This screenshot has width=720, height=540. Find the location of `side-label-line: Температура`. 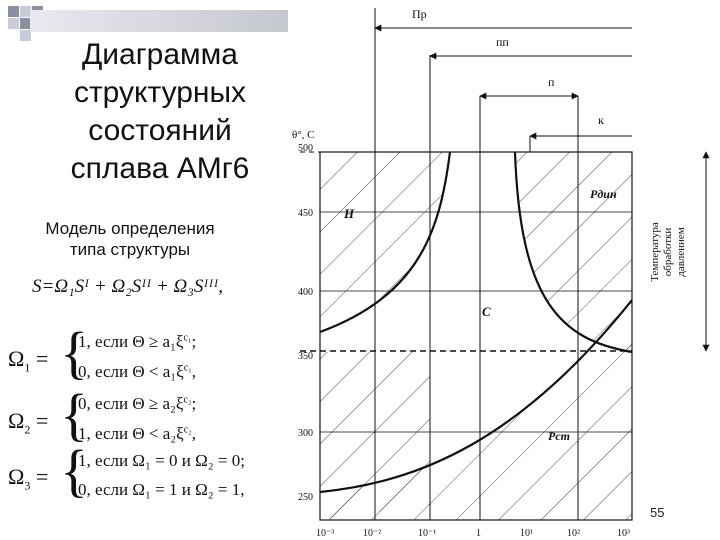

side-label-line: Температура is located at coordinates (655, 252).